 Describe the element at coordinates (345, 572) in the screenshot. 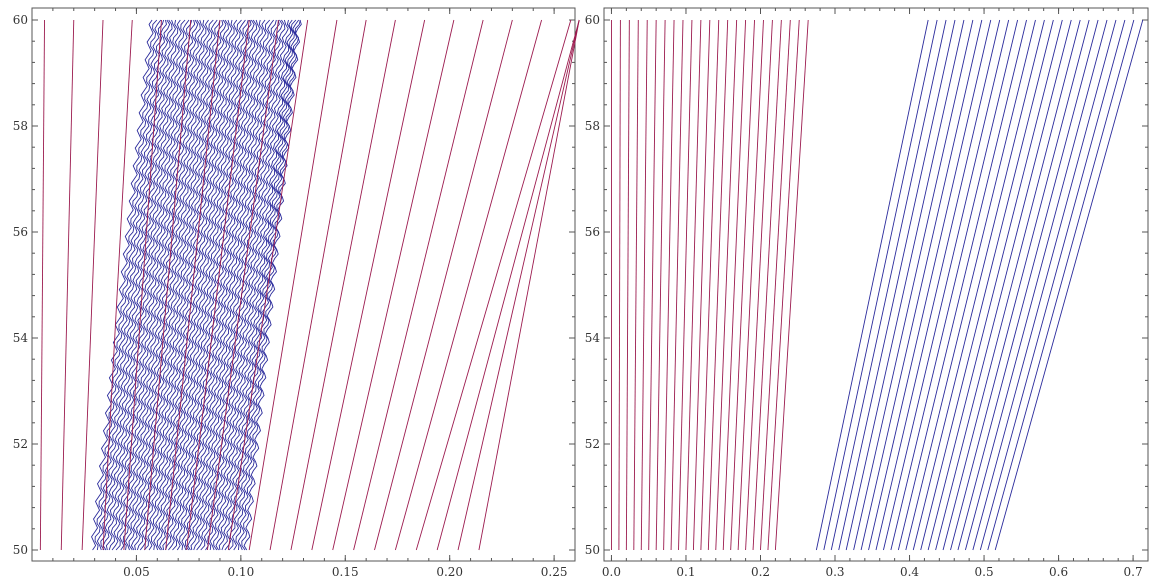

I see `x-tick-label: 0.15` at that location.